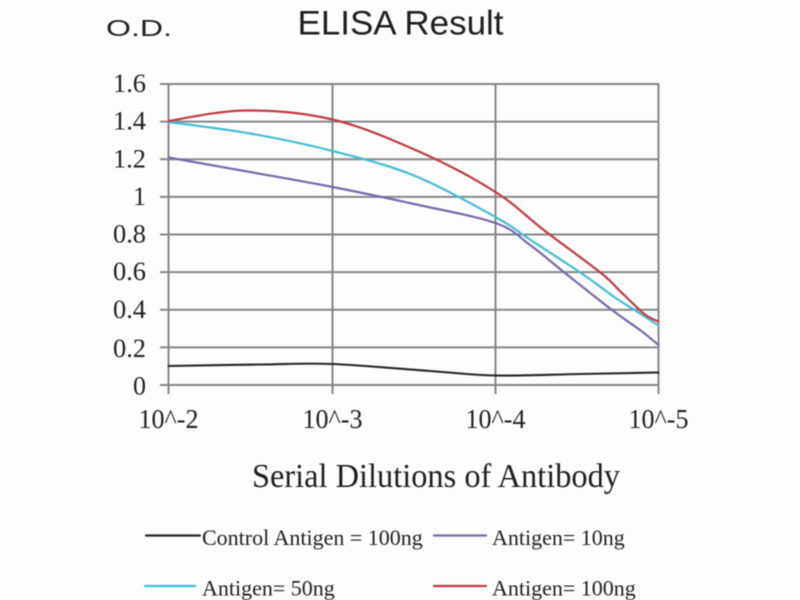 This screenshot has height=600, width=800. Describe the element at coordinates (659, 419) in the screenshot. I see `svg-text: 10^-5` at that location.